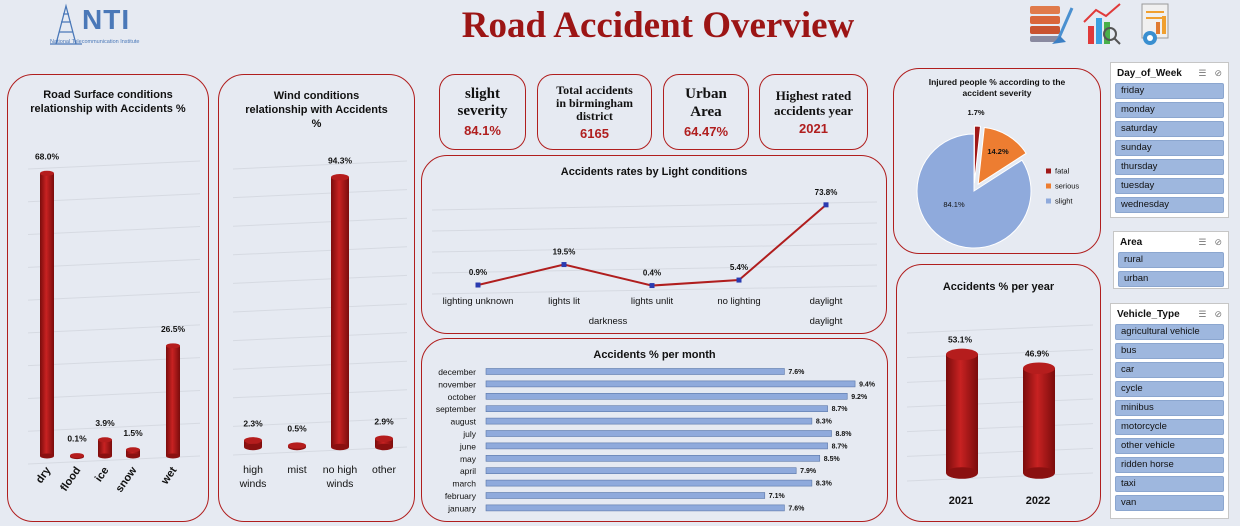 The width and height of the screenshot is (1240, 526). Describe the element at coordinates (296, 470) in the screenshot. I see `tick-label: mist` at that location.